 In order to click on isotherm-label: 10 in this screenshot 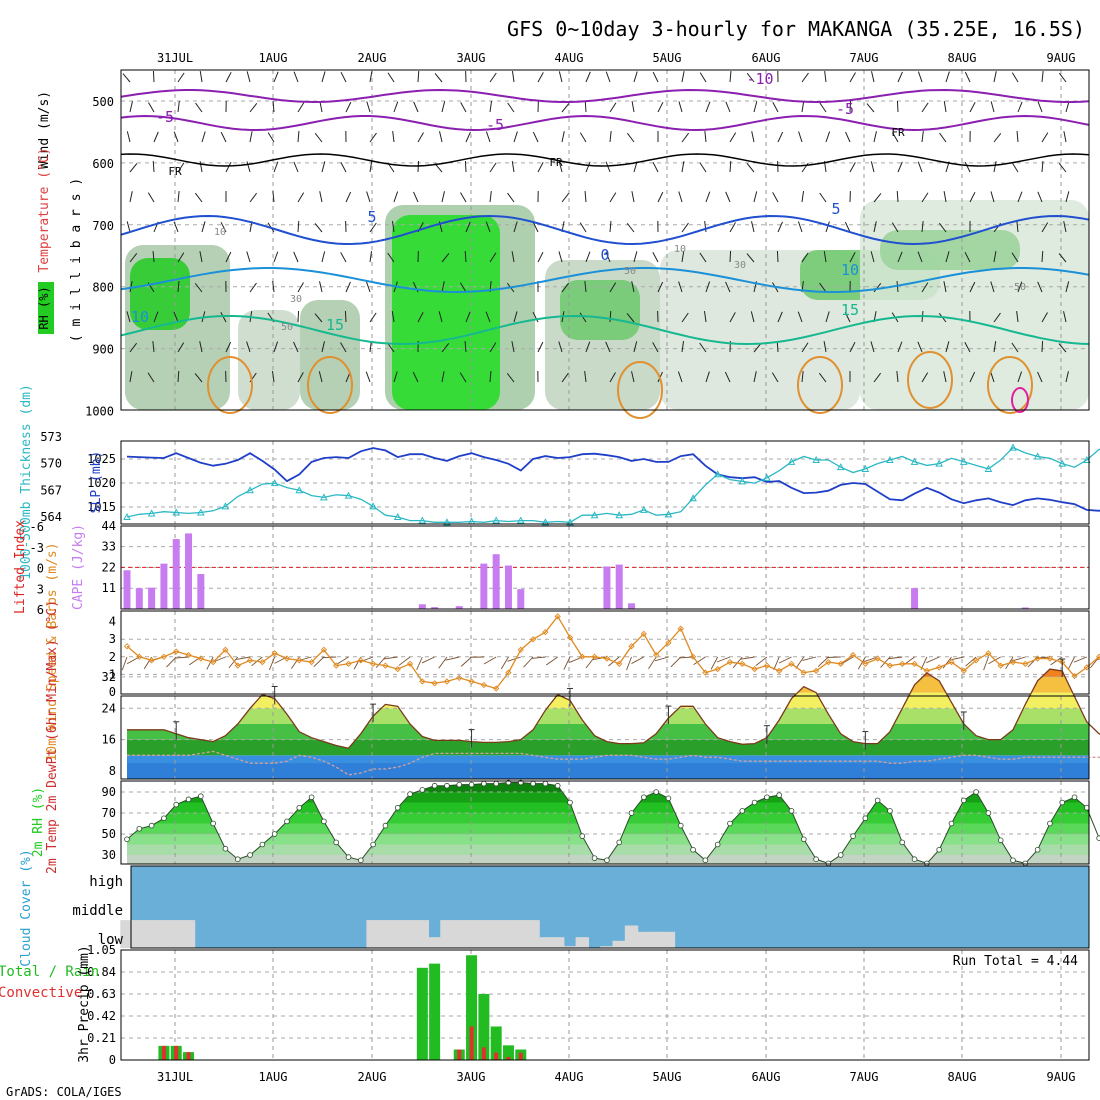, I will do `click(140, 317)`.